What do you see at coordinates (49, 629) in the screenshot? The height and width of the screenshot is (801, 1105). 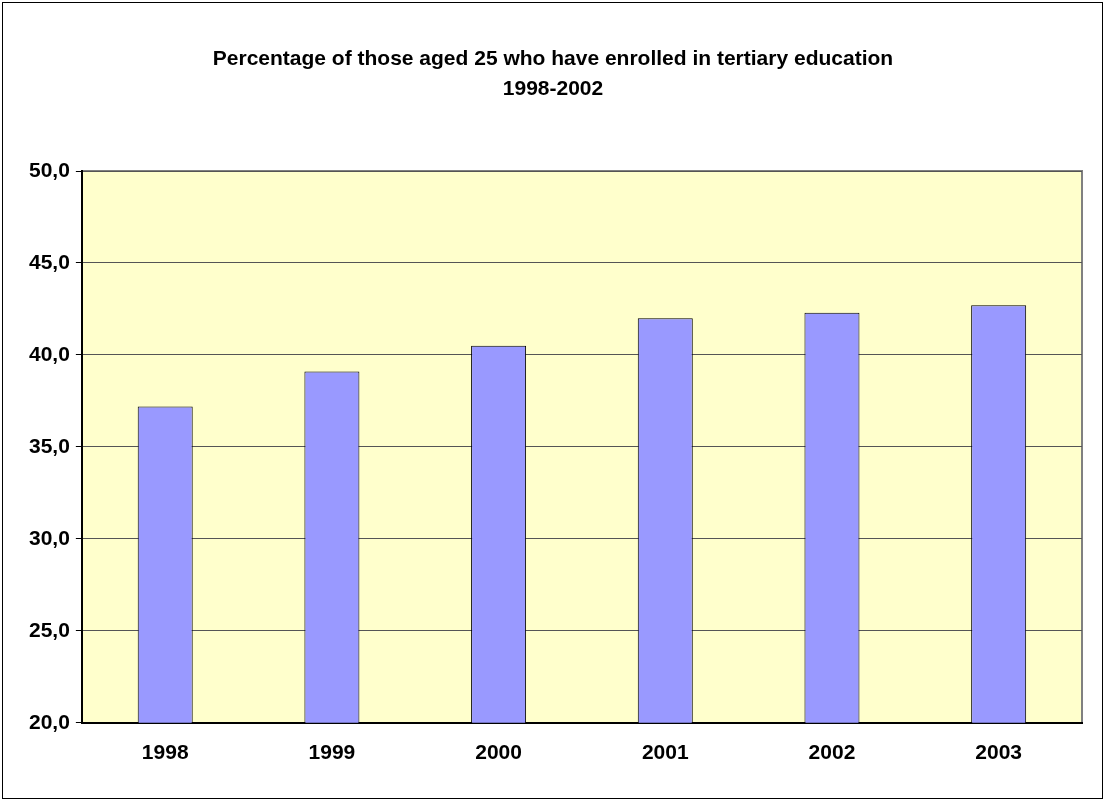 I see `y-tick-label: 25,0` at bounding box center [49, 629].